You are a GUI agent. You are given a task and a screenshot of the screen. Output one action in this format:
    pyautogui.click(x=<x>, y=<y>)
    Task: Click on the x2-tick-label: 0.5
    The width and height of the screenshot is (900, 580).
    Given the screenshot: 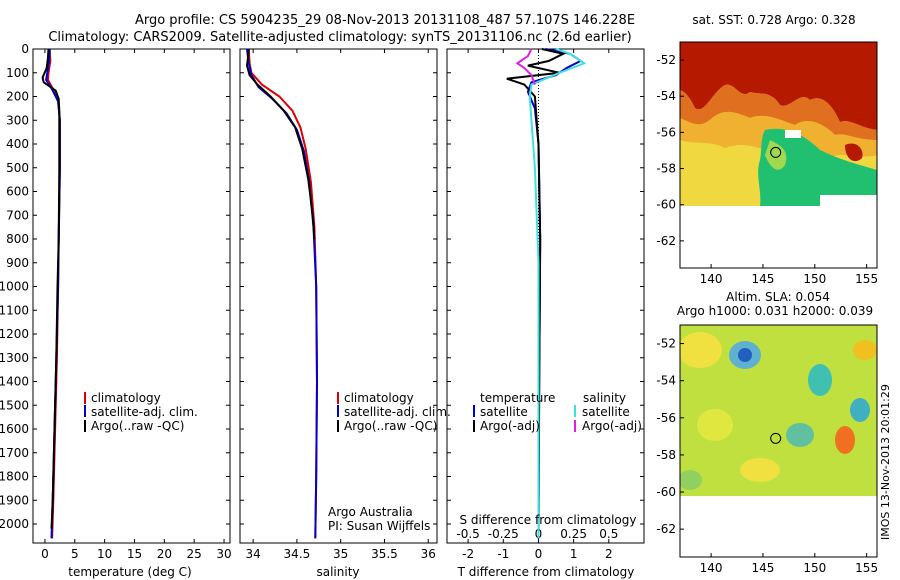 What is the action you would take?
    pyautogui.click(x=608, y=534)
    